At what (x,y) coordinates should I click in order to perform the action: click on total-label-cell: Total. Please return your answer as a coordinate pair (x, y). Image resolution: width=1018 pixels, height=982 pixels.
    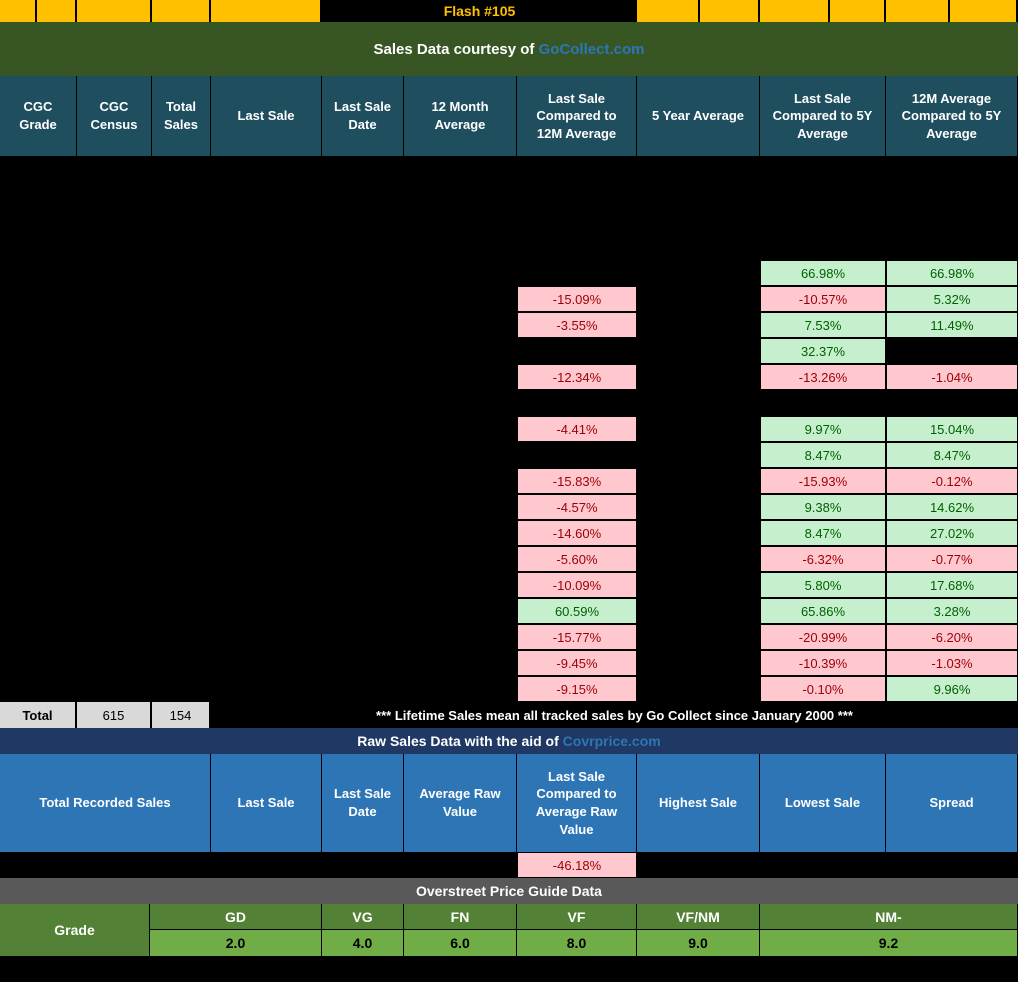
    Looking at the image, I should click on (38, 715).